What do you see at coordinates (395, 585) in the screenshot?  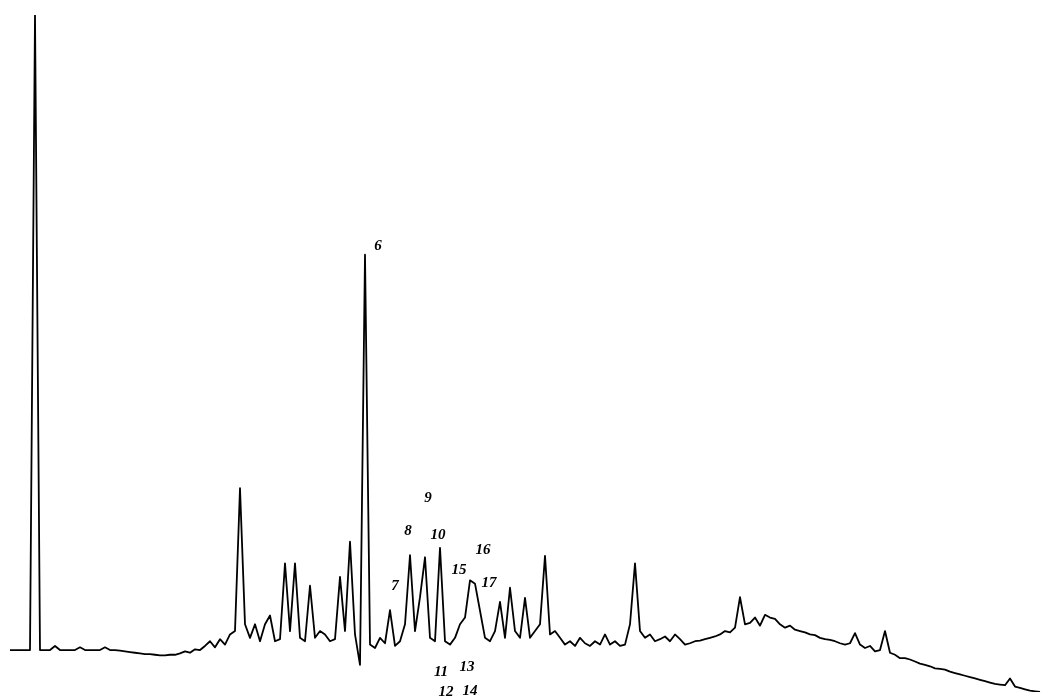 I see `annotation: 7` at bounding box center [395, 585].